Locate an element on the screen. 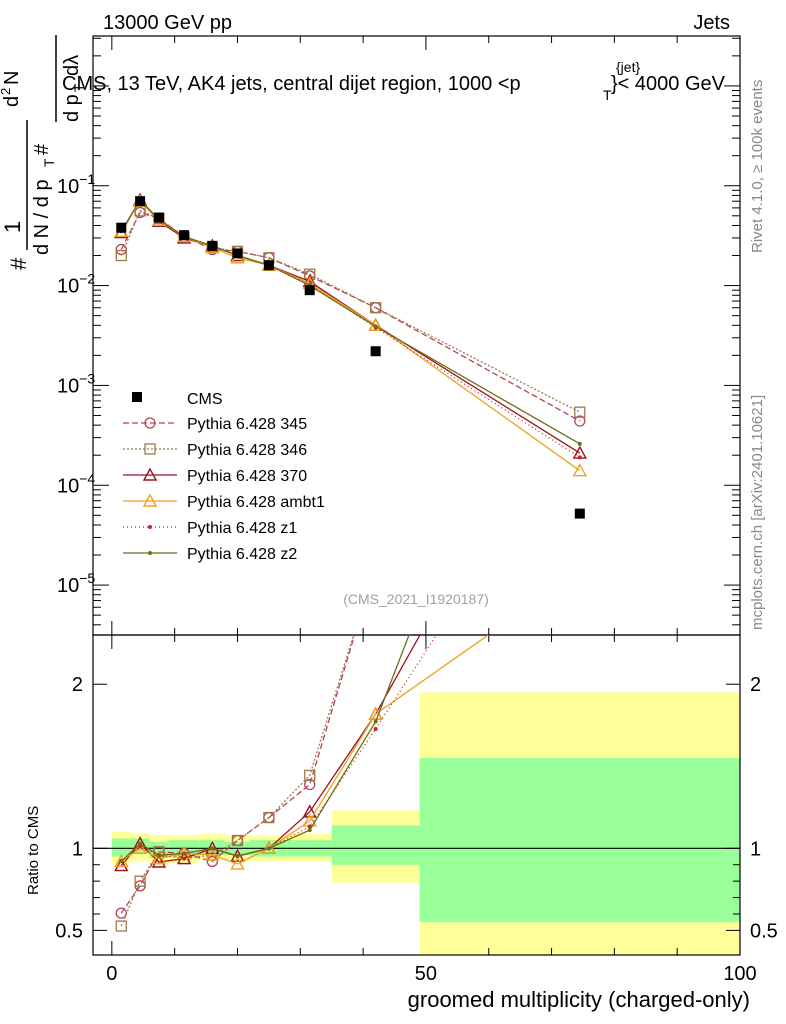 The width and height of the screenshot is (786, 1024). svg-text: dλ is located at coordinates (72, 65).